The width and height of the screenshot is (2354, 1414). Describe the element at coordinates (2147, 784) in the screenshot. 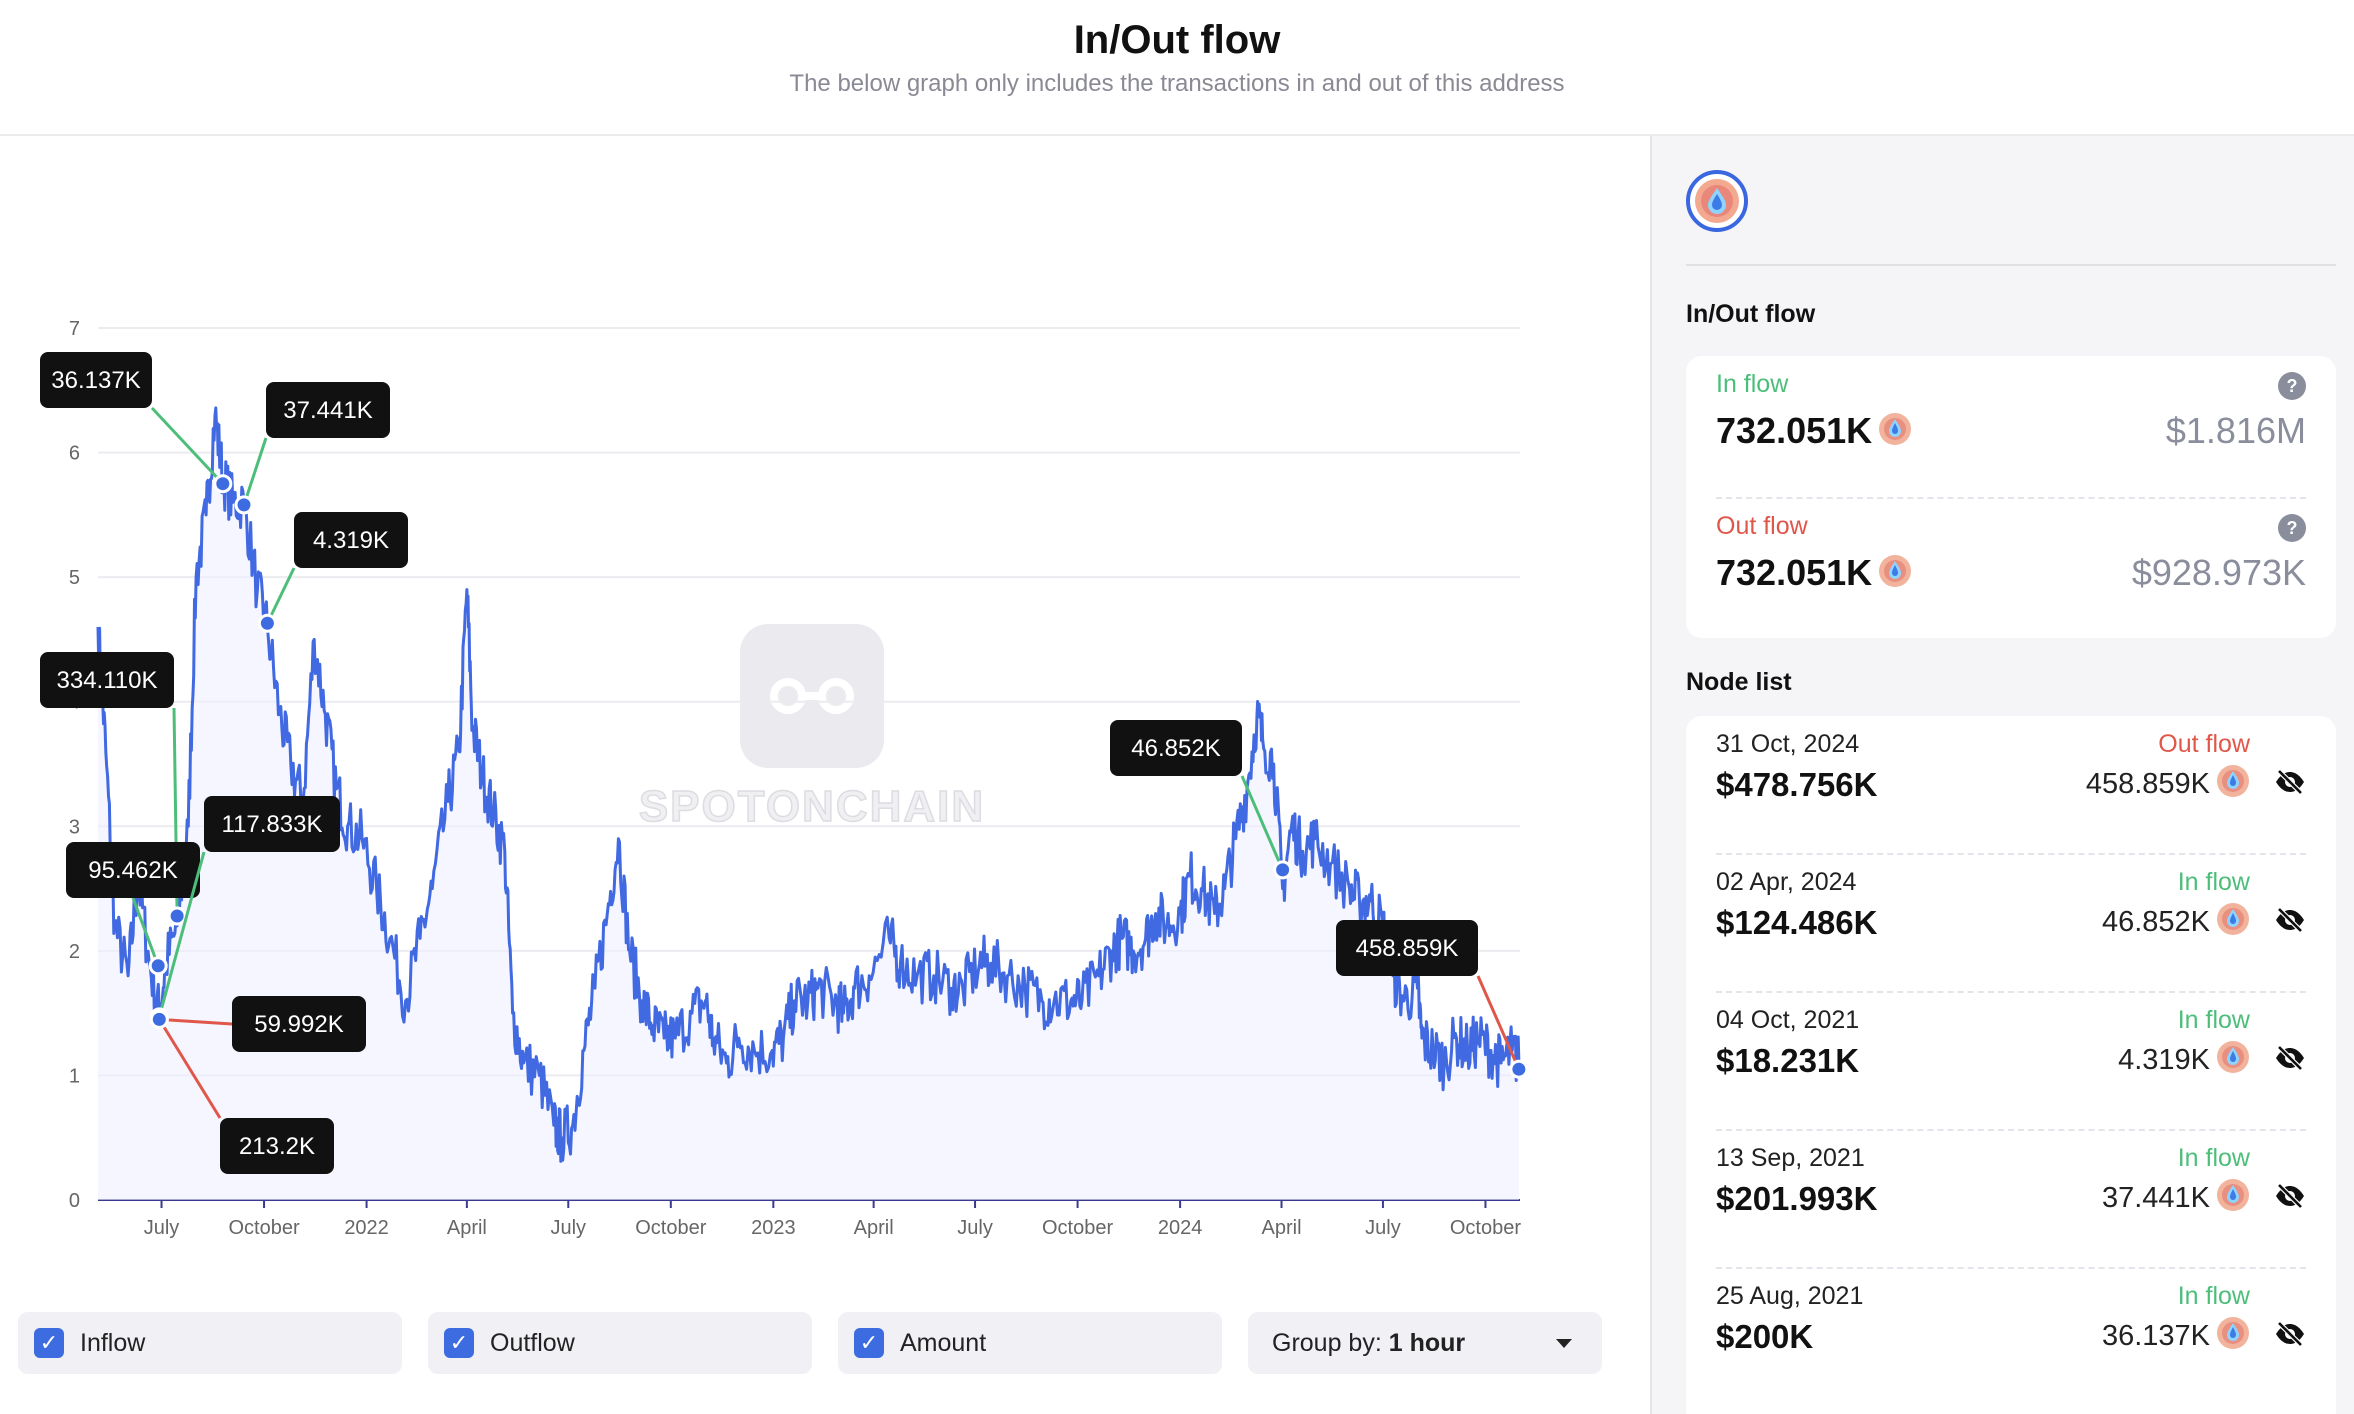

I see `node-amount: 458.859K` at that location.